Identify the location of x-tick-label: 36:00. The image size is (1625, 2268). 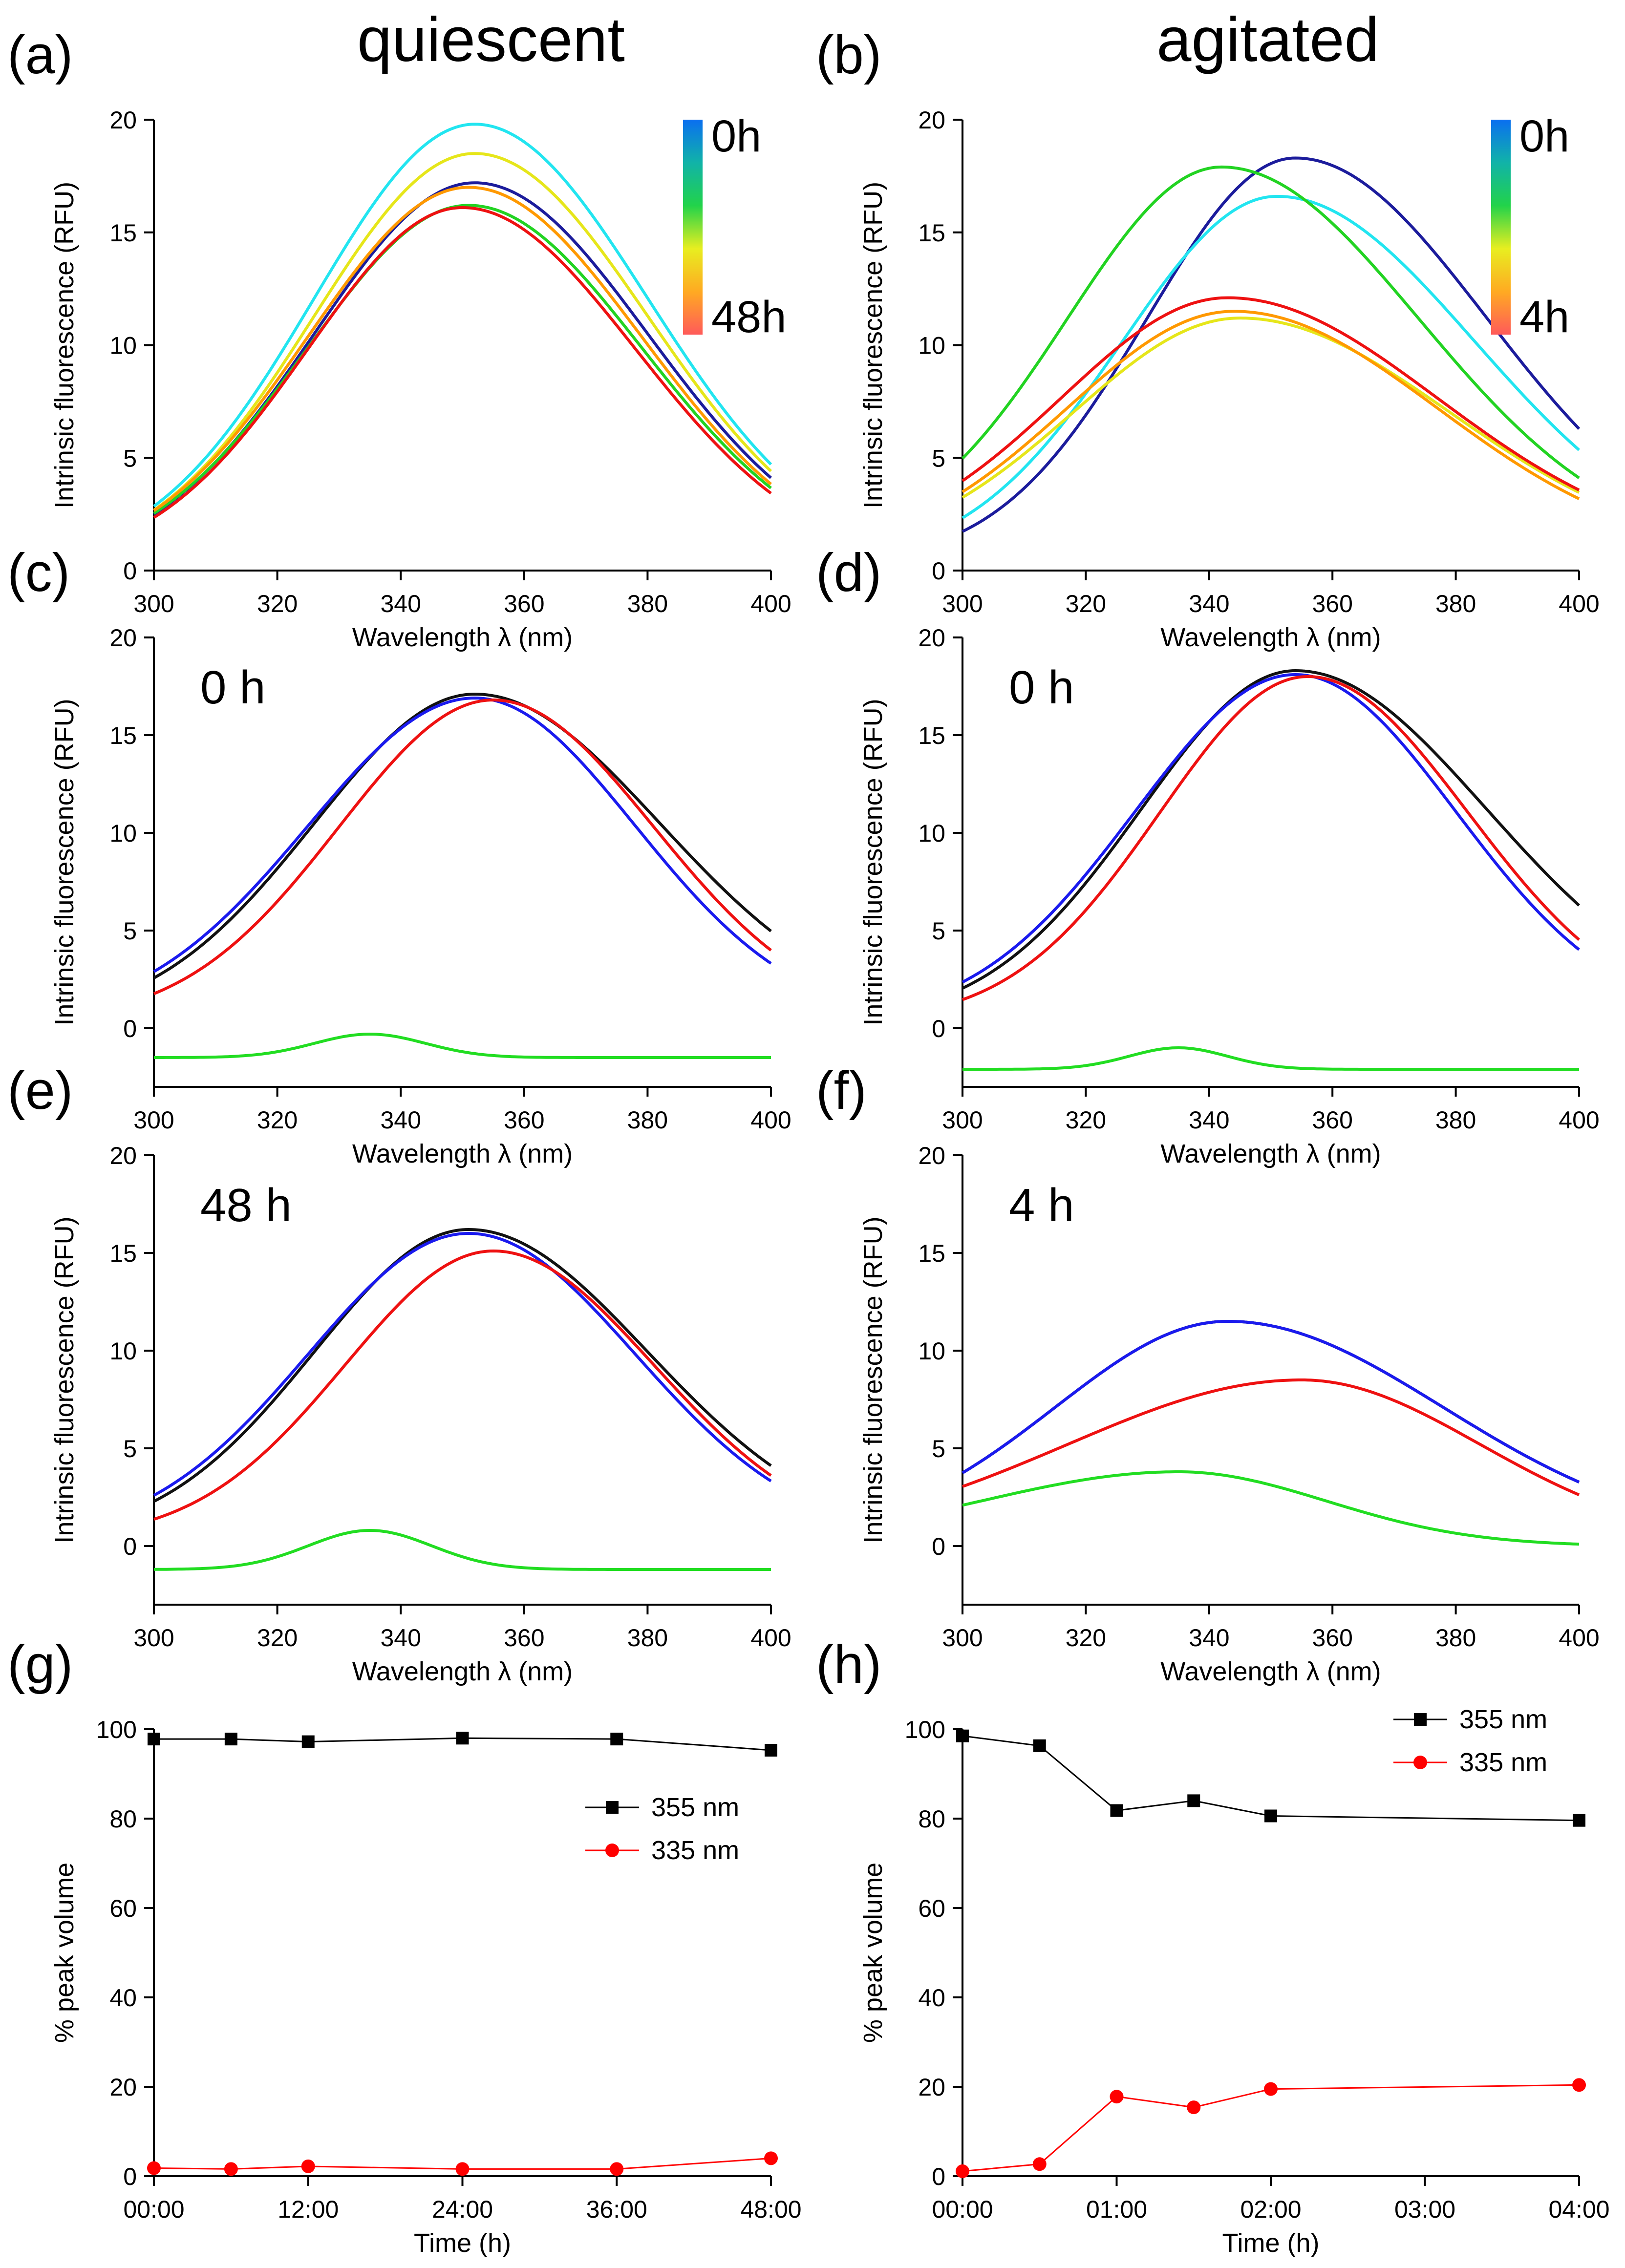
(616, 2209).